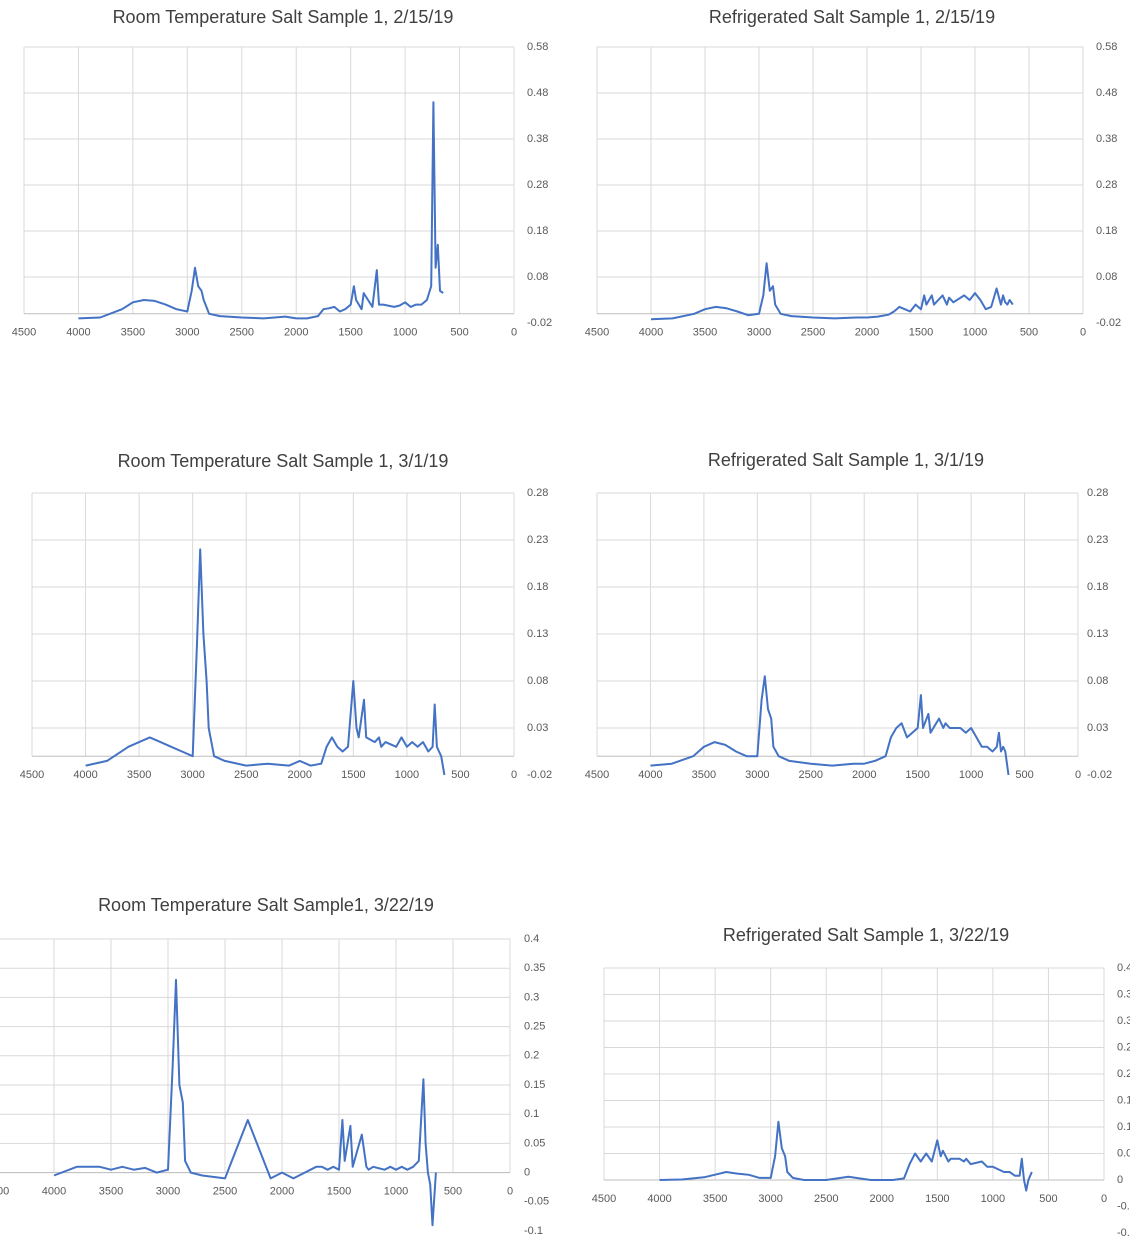  What do you see at coordinates (1097, 540) in the screenshot?
I see `y-tick-label: 0.23` at bounding box center [1097, 540].